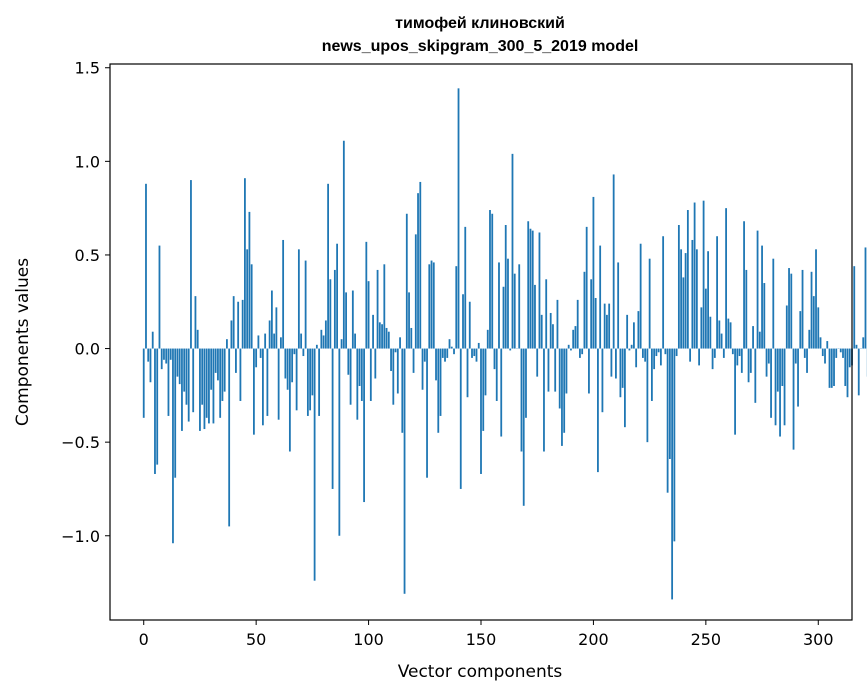  Describe the element at coordinates (87, 255) in the screenshot. I see `y-tick-label: 0.5` at that location.